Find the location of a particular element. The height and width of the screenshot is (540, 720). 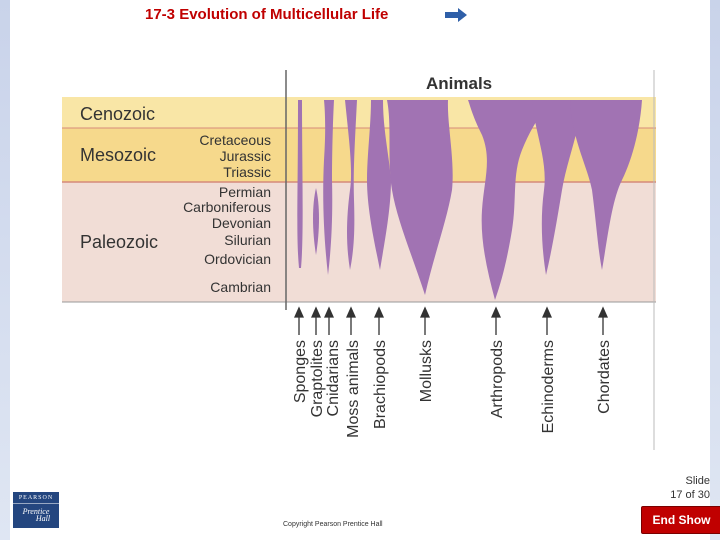

period-triassic: Triassic is located at coordinates (247, 172).